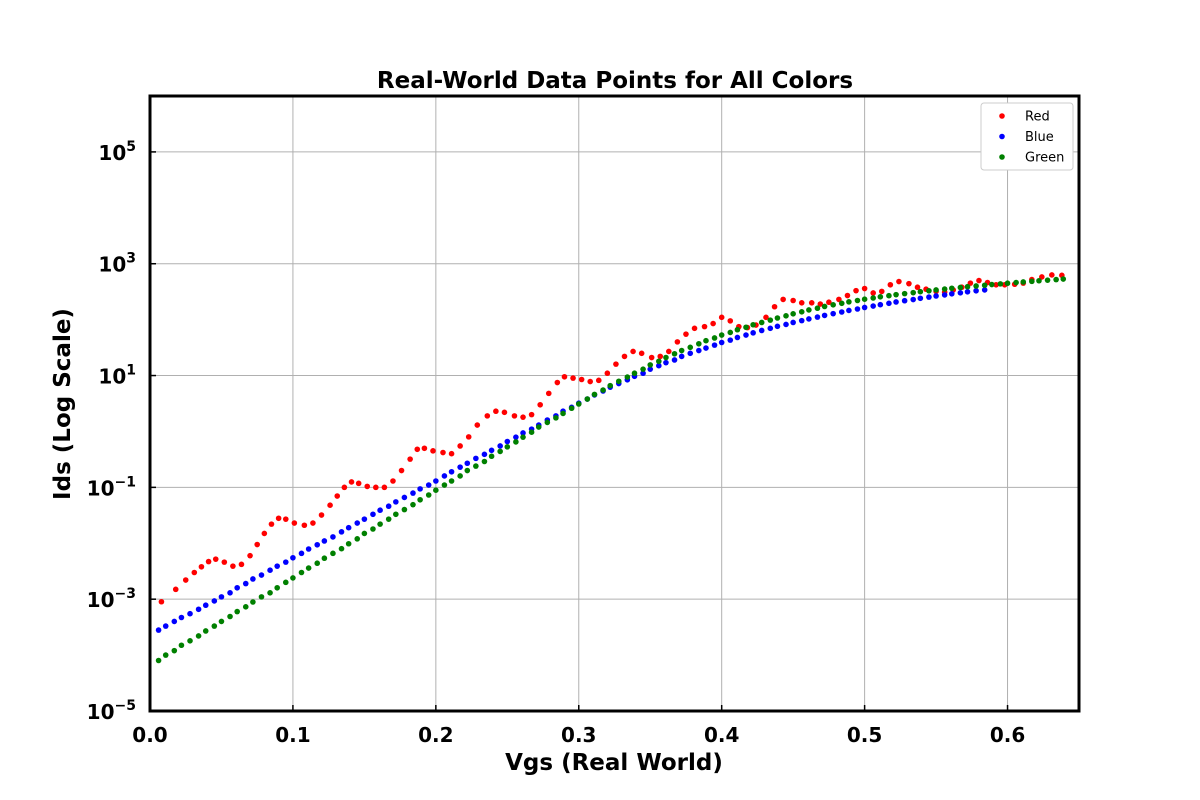 The image size is (1200, 800). I want to click on x-tick-label: 0.1, so click(292, 735).